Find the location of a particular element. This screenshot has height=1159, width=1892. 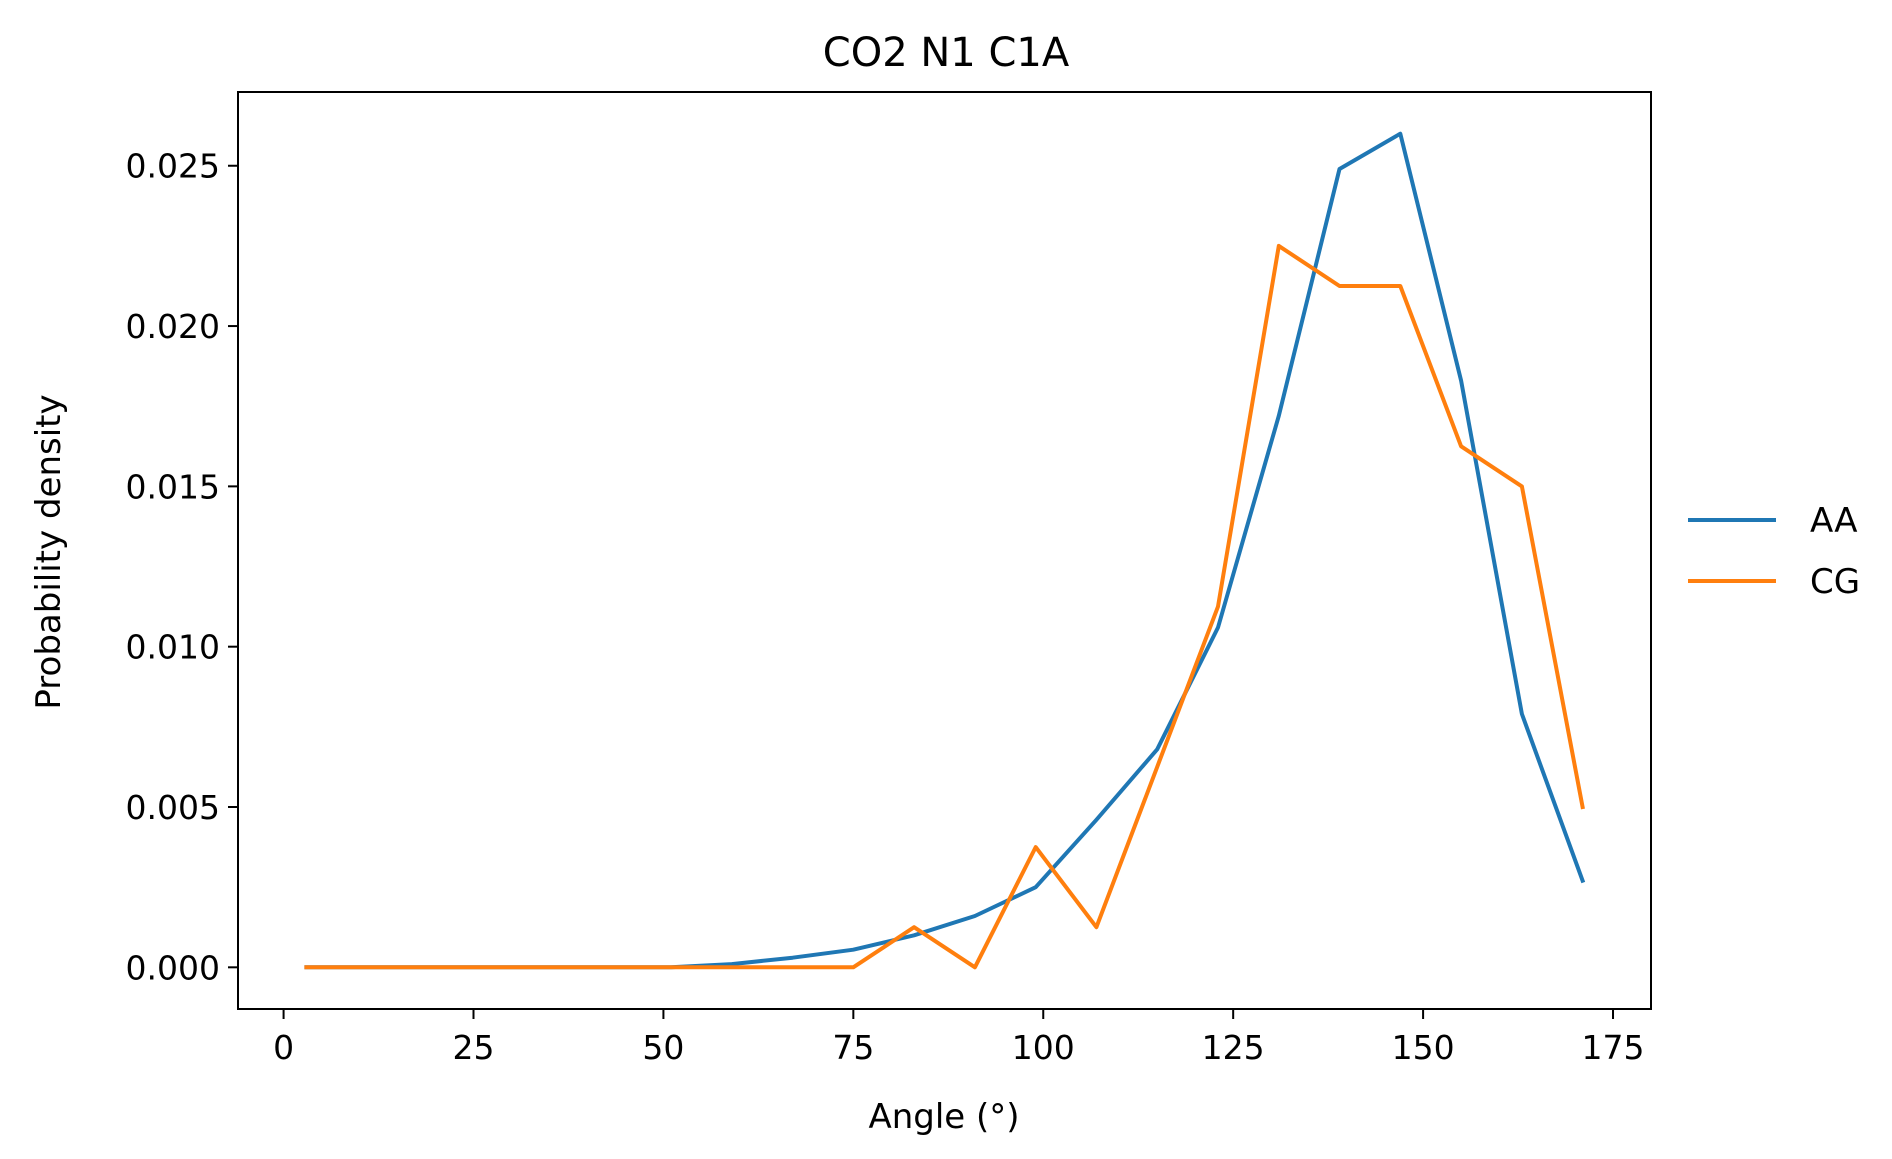

x-axis-label: Angle (°) is located at coordinates (943, 1117).